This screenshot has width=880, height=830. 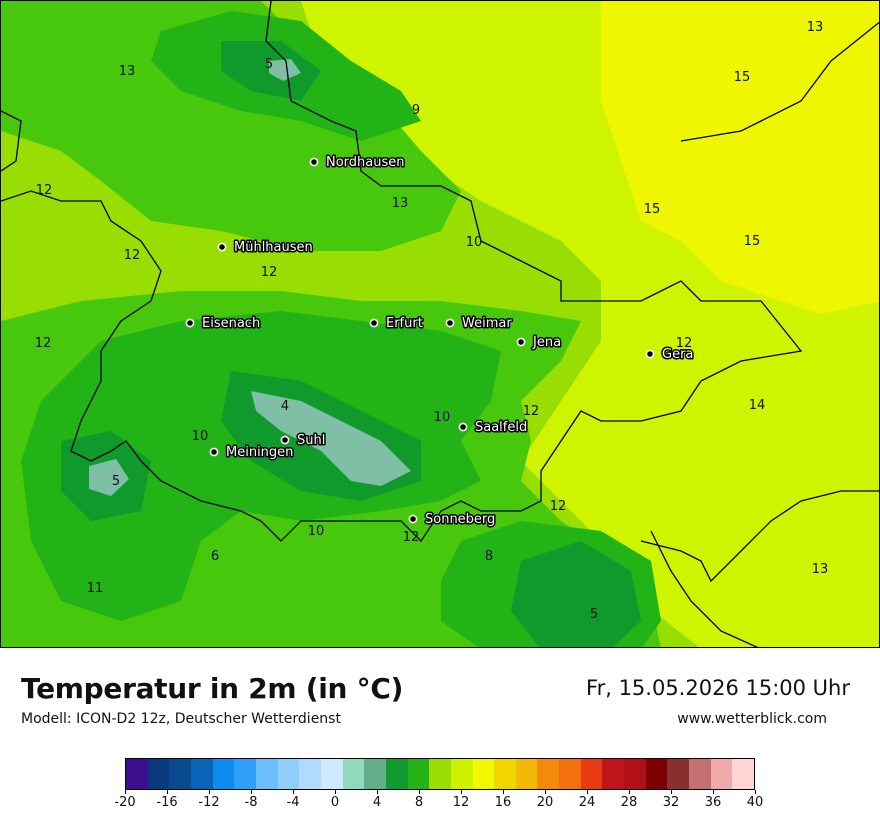 What do you see at coordinates (231, 323) in the screenshot?
I see `city-label: Eisenach` at bounding box center [231, 323].